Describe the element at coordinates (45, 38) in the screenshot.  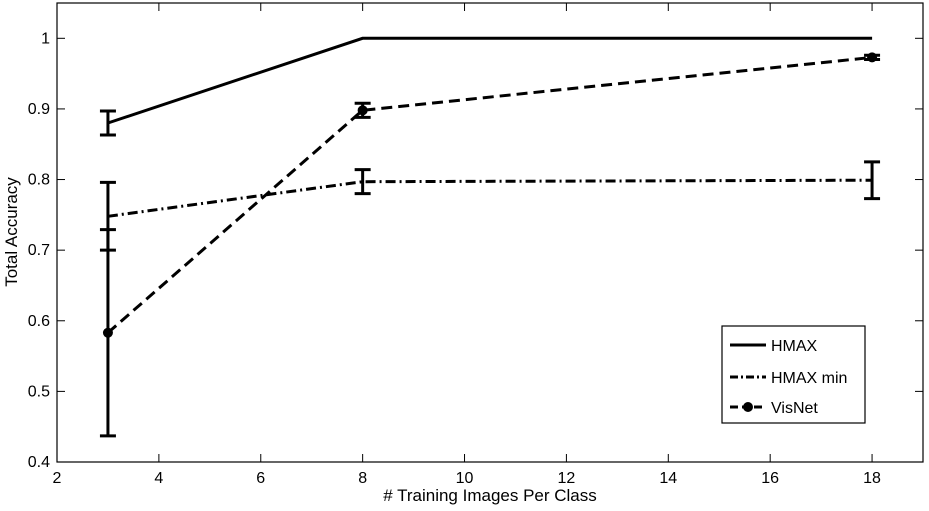
I see `y-tick-label: 1` at that location.